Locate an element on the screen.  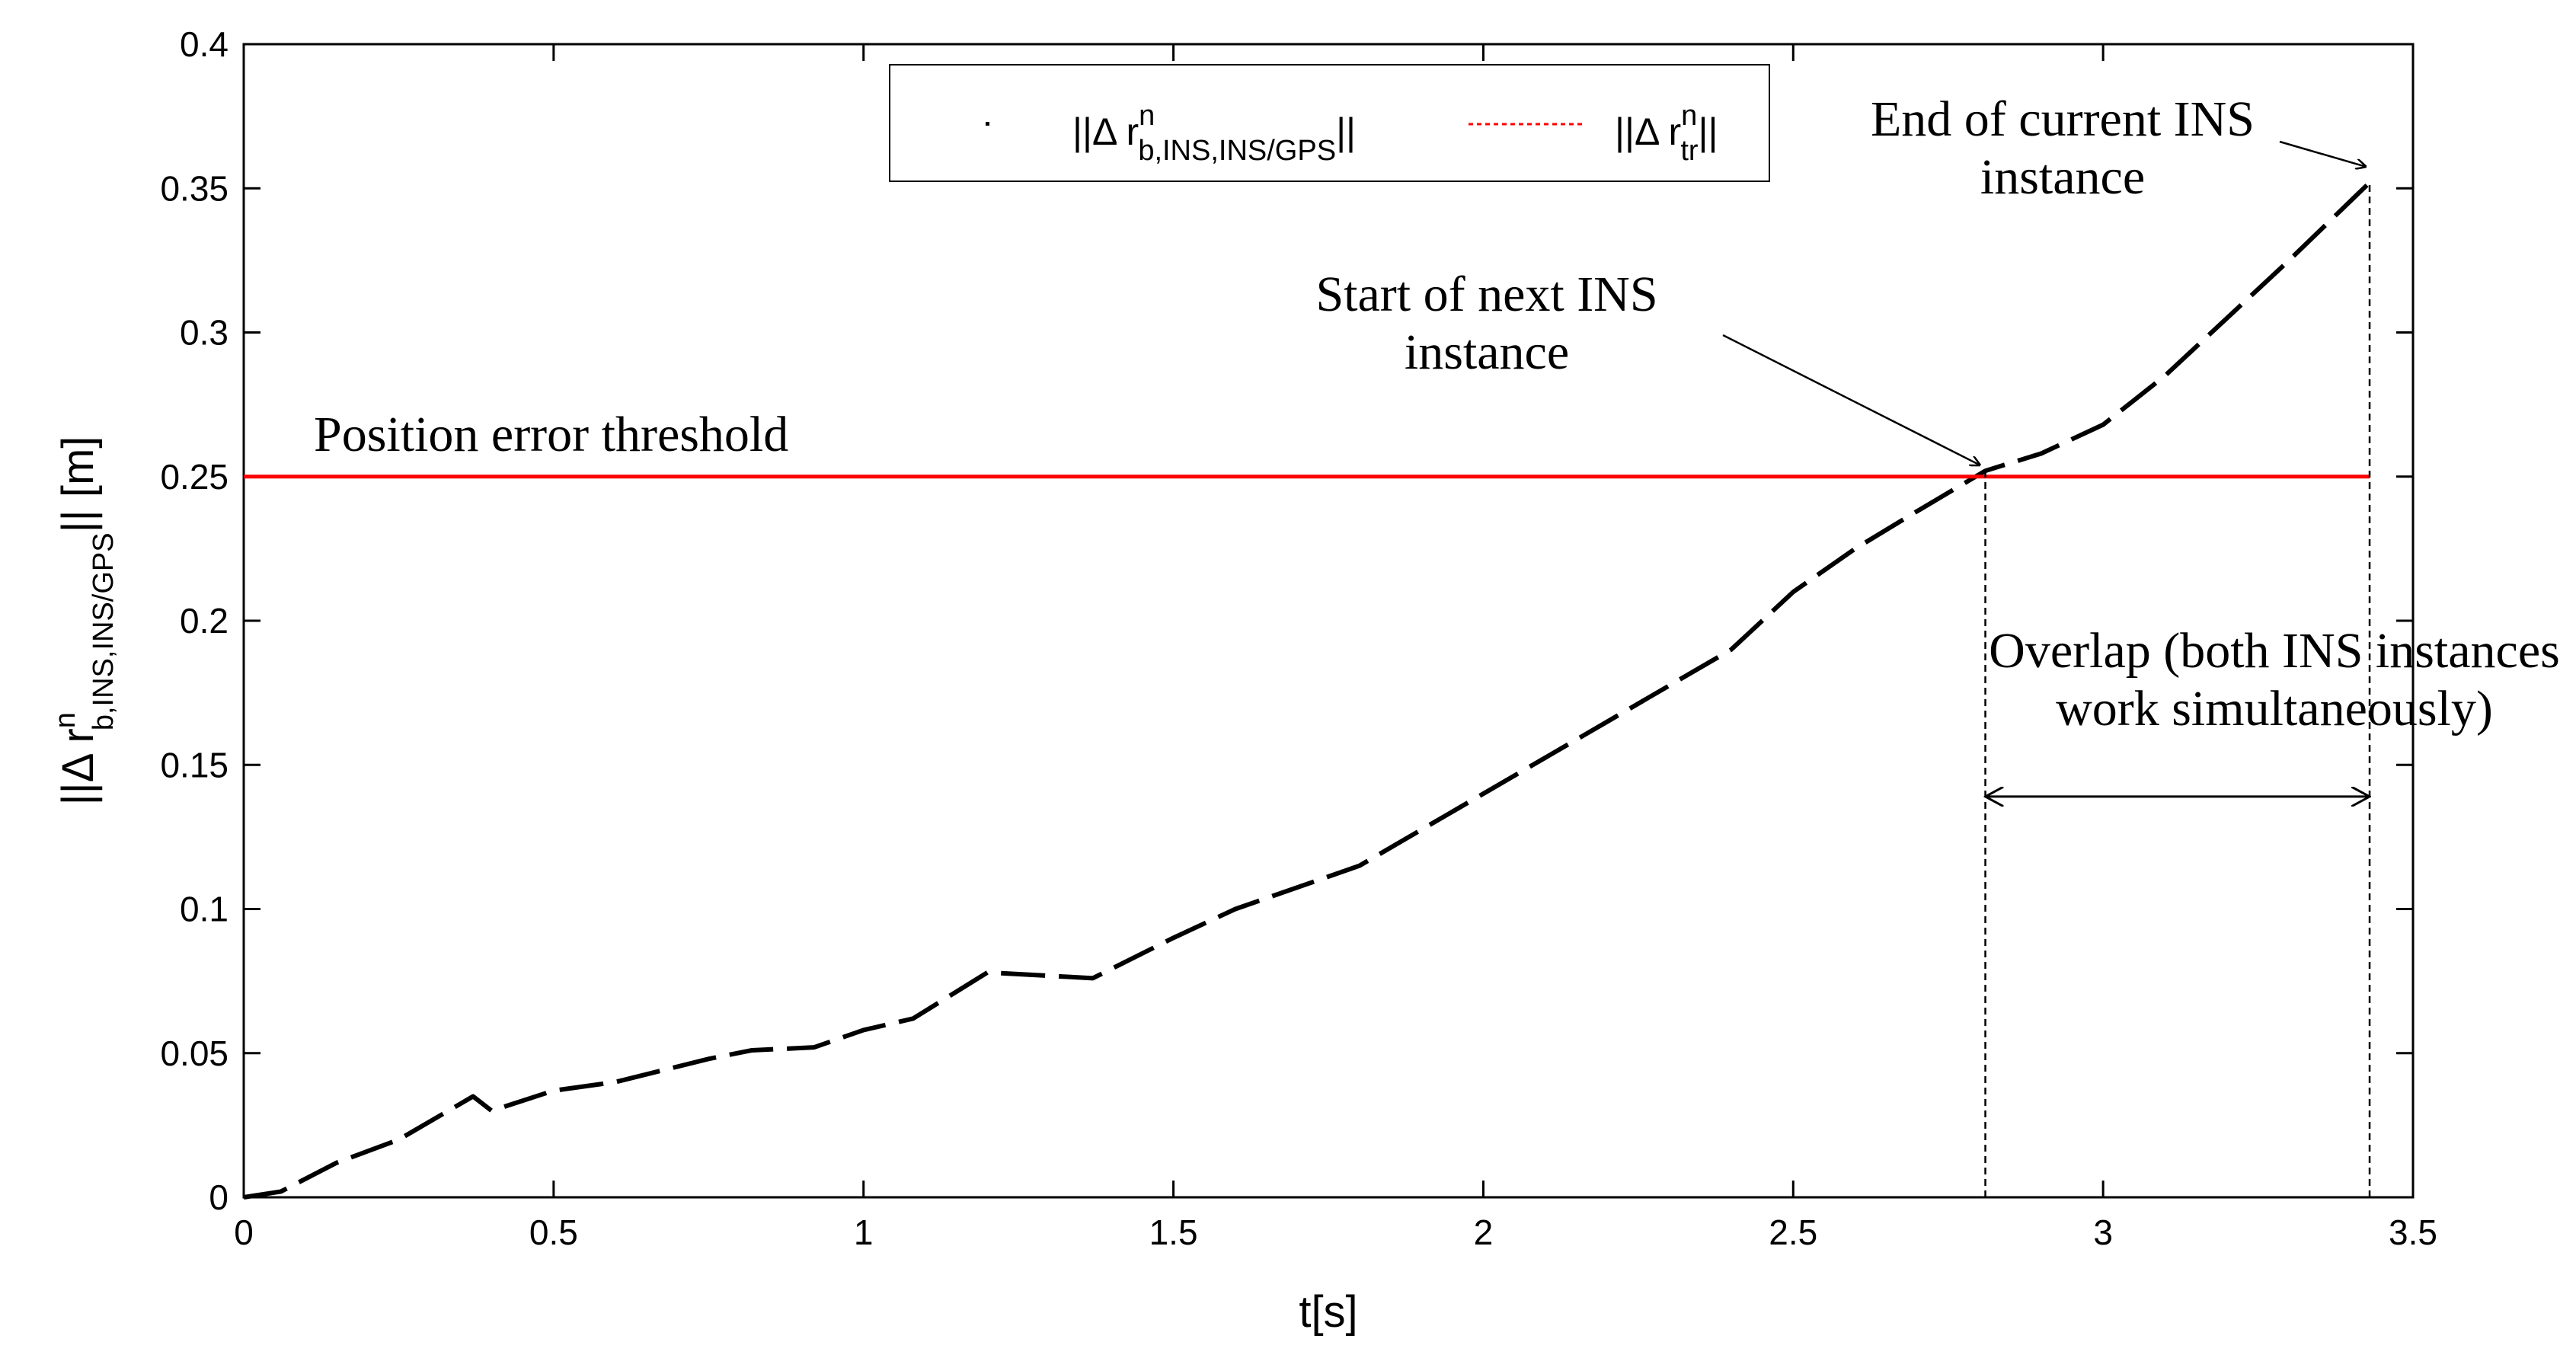
x-tick-label: 1 is located at coordinates (864, 1232).